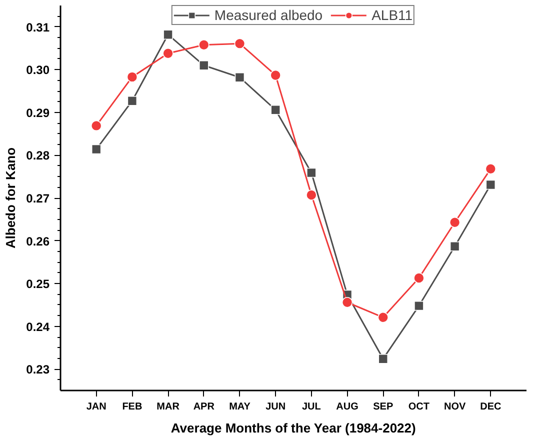 Image resolution: width=536 pixels, height=438 pixels. Describe the element at coordinates (10, 198) in the screenshot. I see `y-axis-title: Albedo for Kano` at that location.